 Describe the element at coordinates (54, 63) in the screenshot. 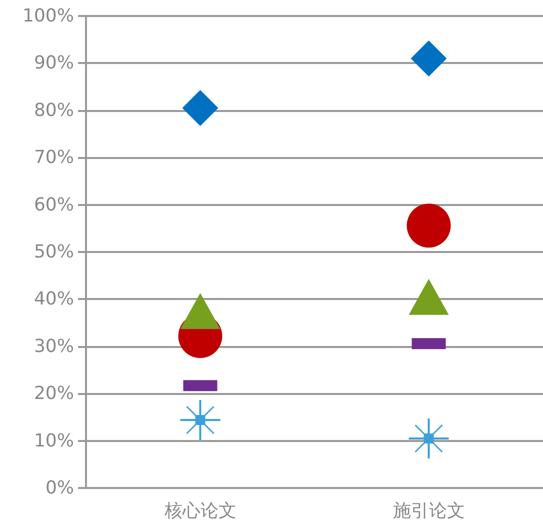

I see `y-tick-label: 90%` at that location.